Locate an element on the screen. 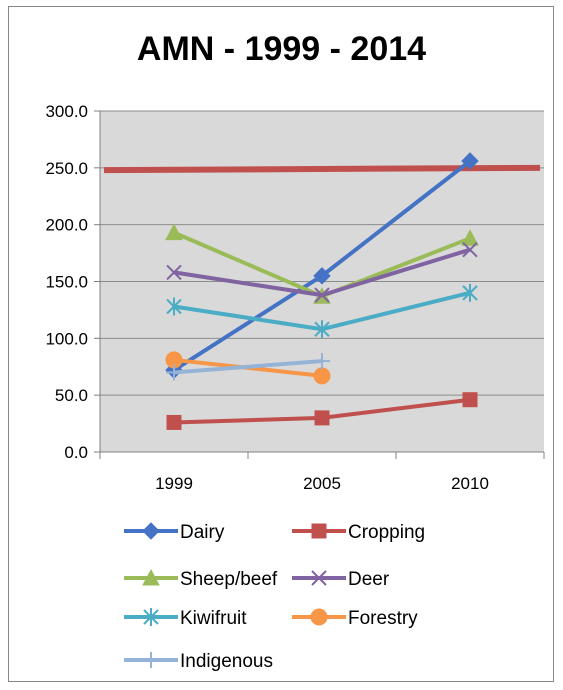 The width and height of the screenshot is (563, 690). legend-label: Sheep/beef is located at coordinates (229, 579).